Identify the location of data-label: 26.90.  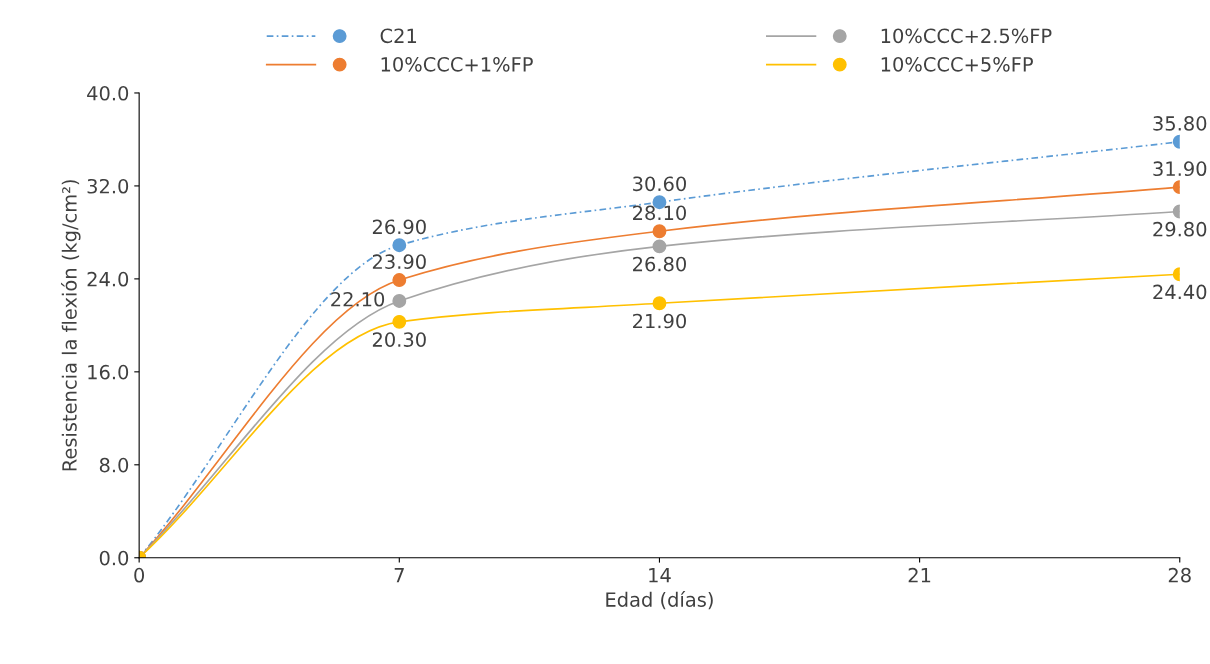
(399, 227).